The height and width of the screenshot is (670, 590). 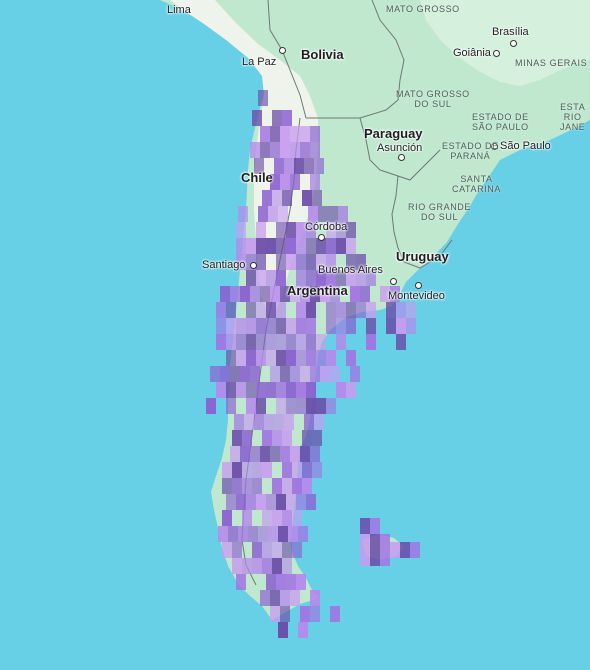 I want to click on region-label-estado-sao-paulo: ESTADO DE SÃO PAULO, so click(x=500, y=122).